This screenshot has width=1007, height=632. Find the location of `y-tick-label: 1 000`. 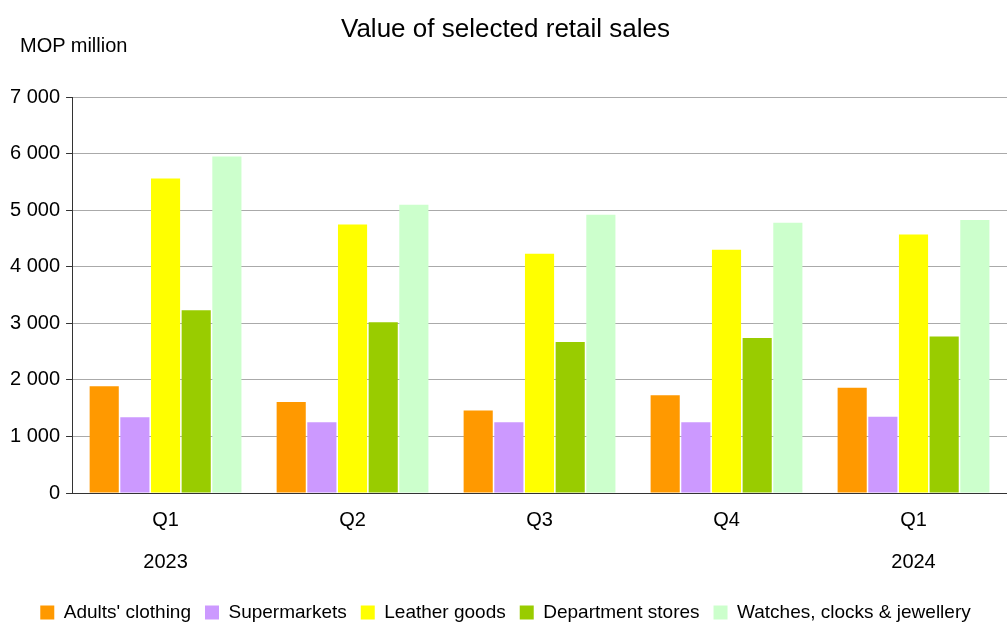

y-tick-label: 1 000 is located at coordinates (35, 434).